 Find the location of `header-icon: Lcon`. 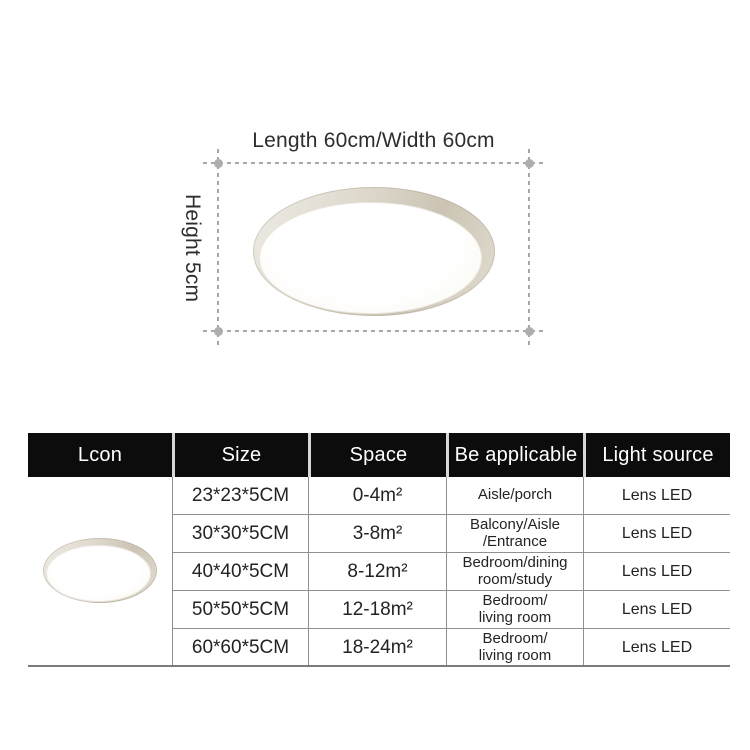

header-icon: Lcon is located at coordinates (100, 454).